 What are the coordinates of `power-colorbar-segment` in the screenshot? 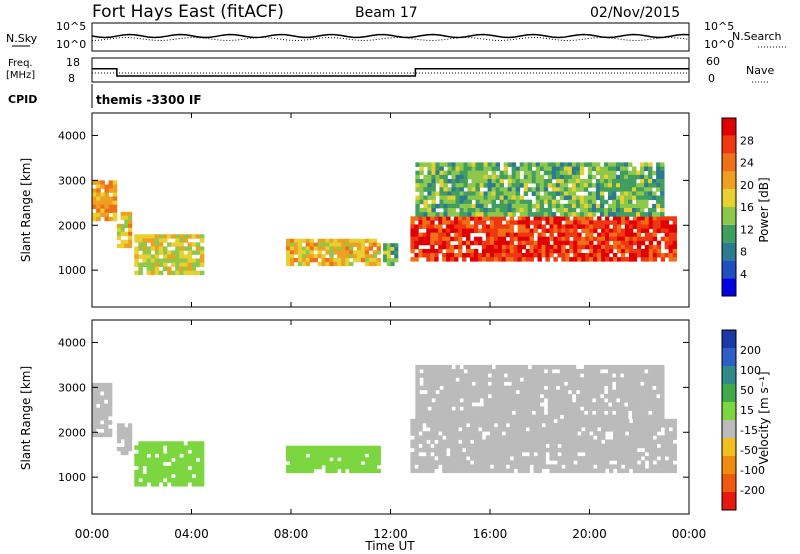 It's located at (729, 216).